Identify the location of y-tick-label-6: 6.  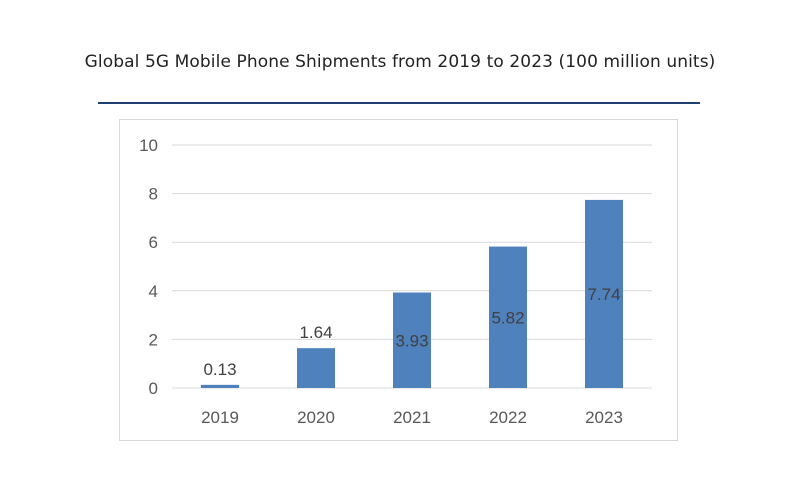
(153, 242).